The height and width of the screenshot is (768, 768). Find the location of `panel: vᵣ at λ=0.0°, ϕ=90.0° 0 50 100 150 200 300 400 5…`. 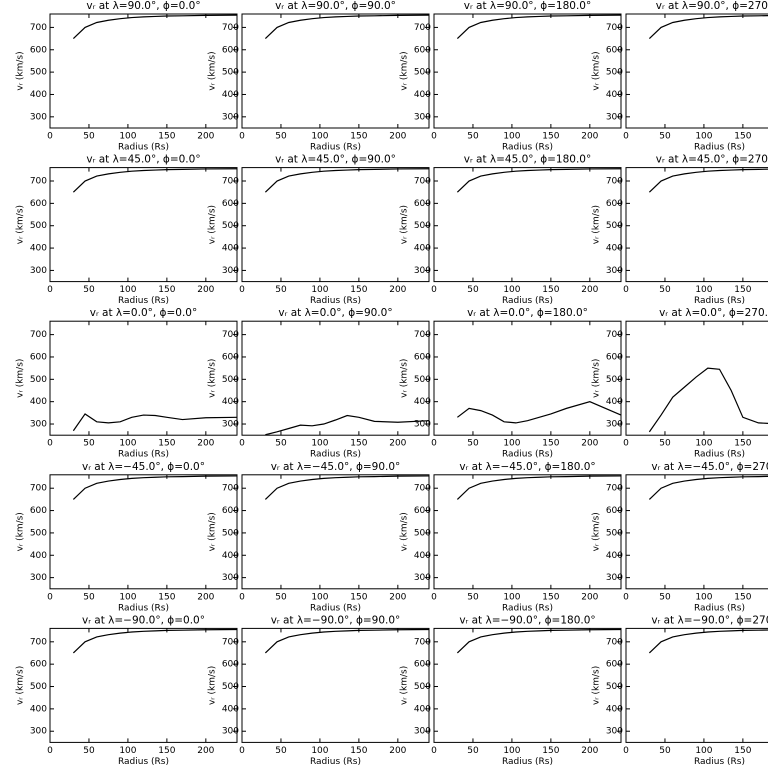

panel: vᵣ at λ=0.0°, ϕ=90.0° 0 50 100 150 200 300 400 5… is located at coordinates (319, 383).